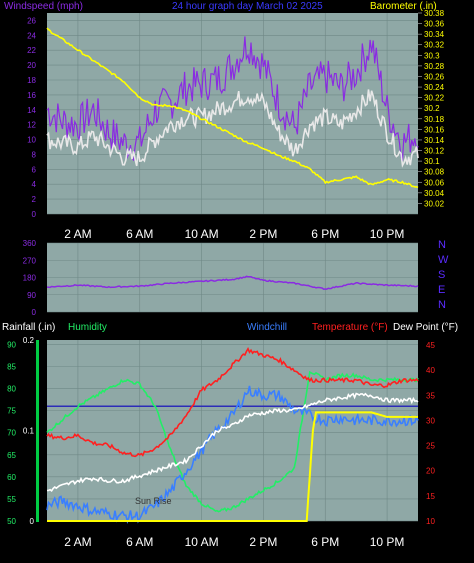 The width and height of the screenshot is (474, 563). Describe the element at coordinates (11, 477) in the screenshot. I see `humidity-tick-label: 60` at that location.